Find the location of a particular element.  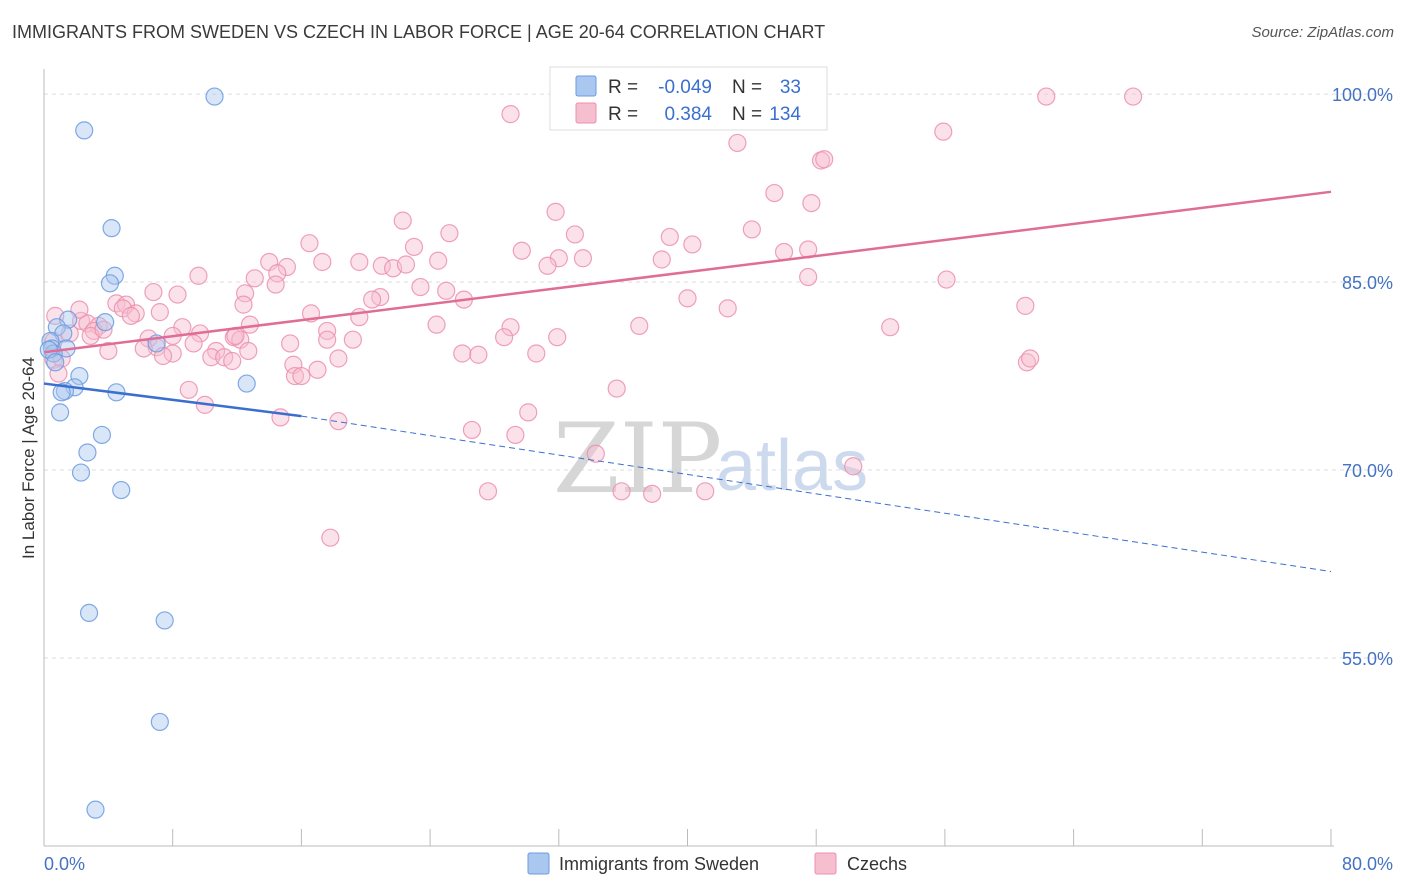

y-axis-title: In Labor Force | Age 20-64 is located at coordinates (28, 458).